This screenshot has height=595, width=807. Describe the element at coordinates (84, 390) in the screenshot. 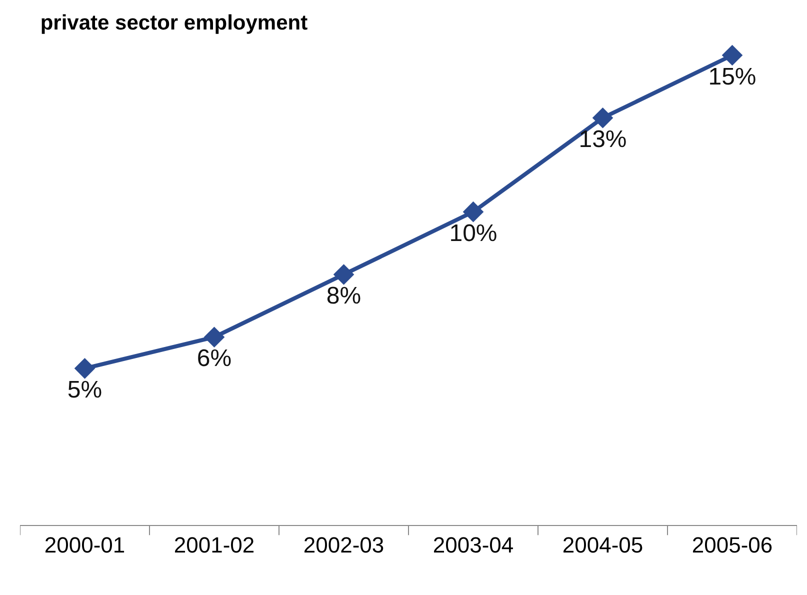

I see `data-label: 5%` at that location.